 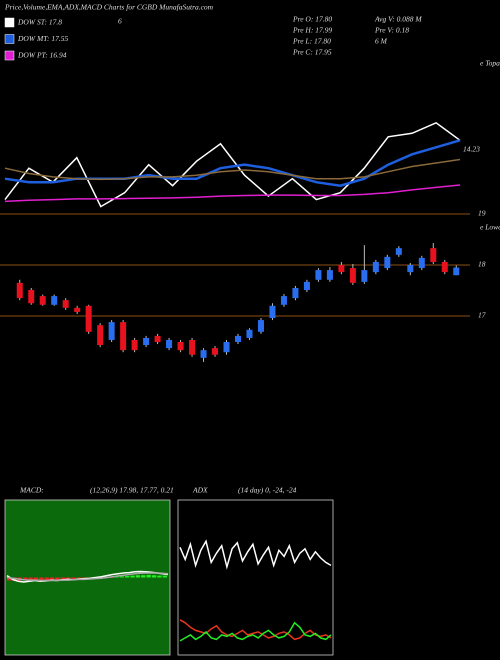 What do you see at coordinates (200, 490) in the screenshot?
I see `panel-title: ADX` at bounding box center [200, 490].